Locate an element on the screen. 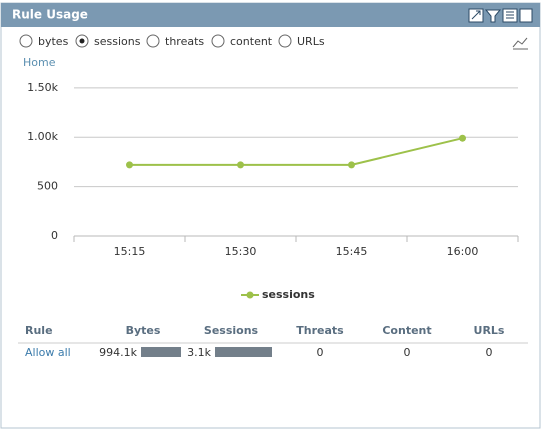  column-header: Bytes is located at coordinates (143, 330).